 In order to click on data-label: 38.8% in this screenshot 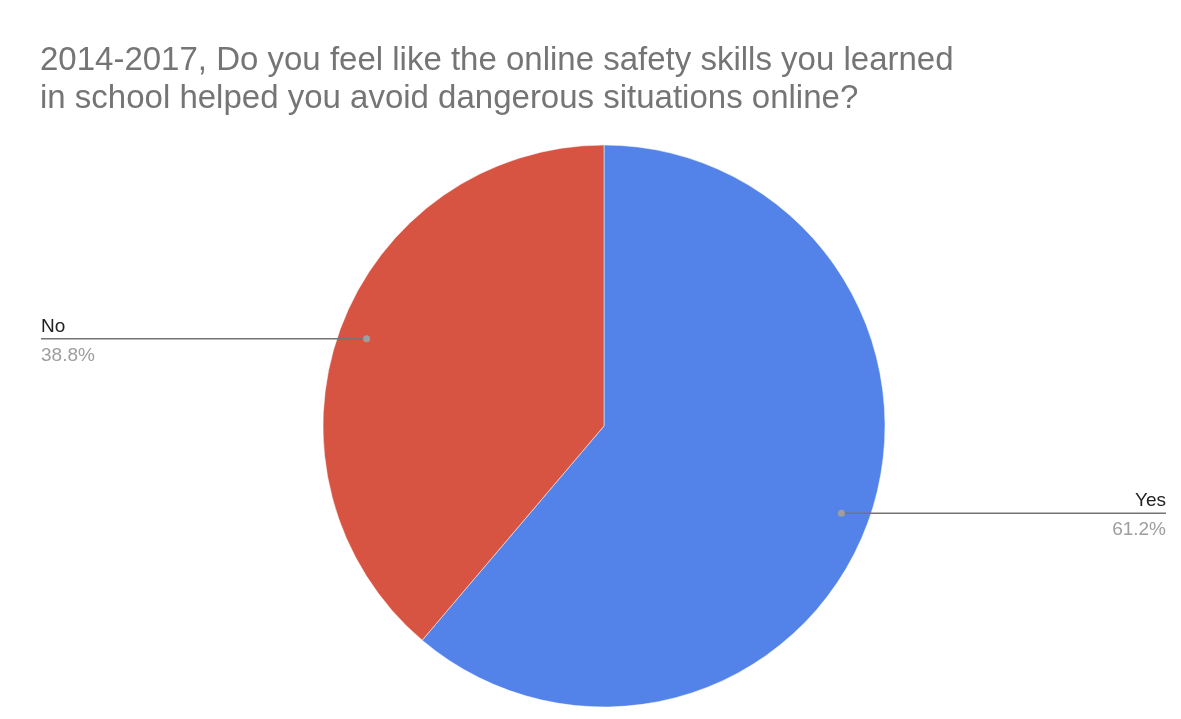, I will do `click(68, 354)`.